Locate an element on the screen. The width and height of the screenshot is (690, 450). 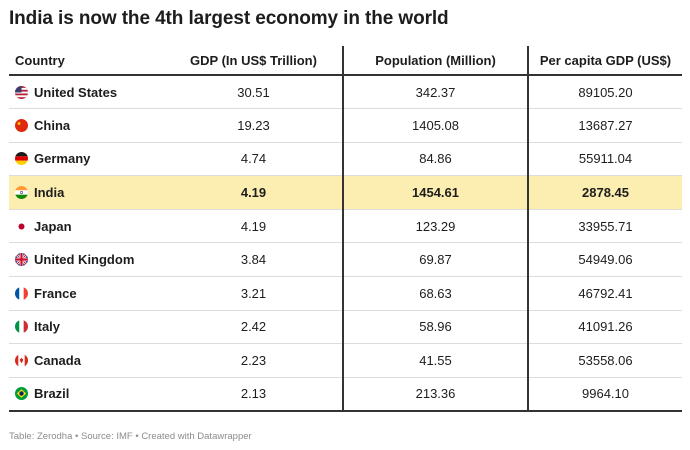
country-cell: Canada is located at coordinates (87, 360).